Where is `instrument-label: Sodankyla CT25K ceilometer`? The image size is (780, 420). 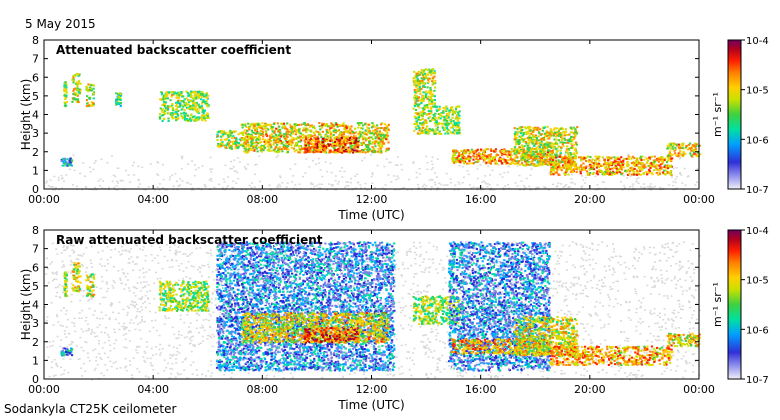
instrument-label: Sodankyla CT25K ceilometer is located at coordinates (90, 409).